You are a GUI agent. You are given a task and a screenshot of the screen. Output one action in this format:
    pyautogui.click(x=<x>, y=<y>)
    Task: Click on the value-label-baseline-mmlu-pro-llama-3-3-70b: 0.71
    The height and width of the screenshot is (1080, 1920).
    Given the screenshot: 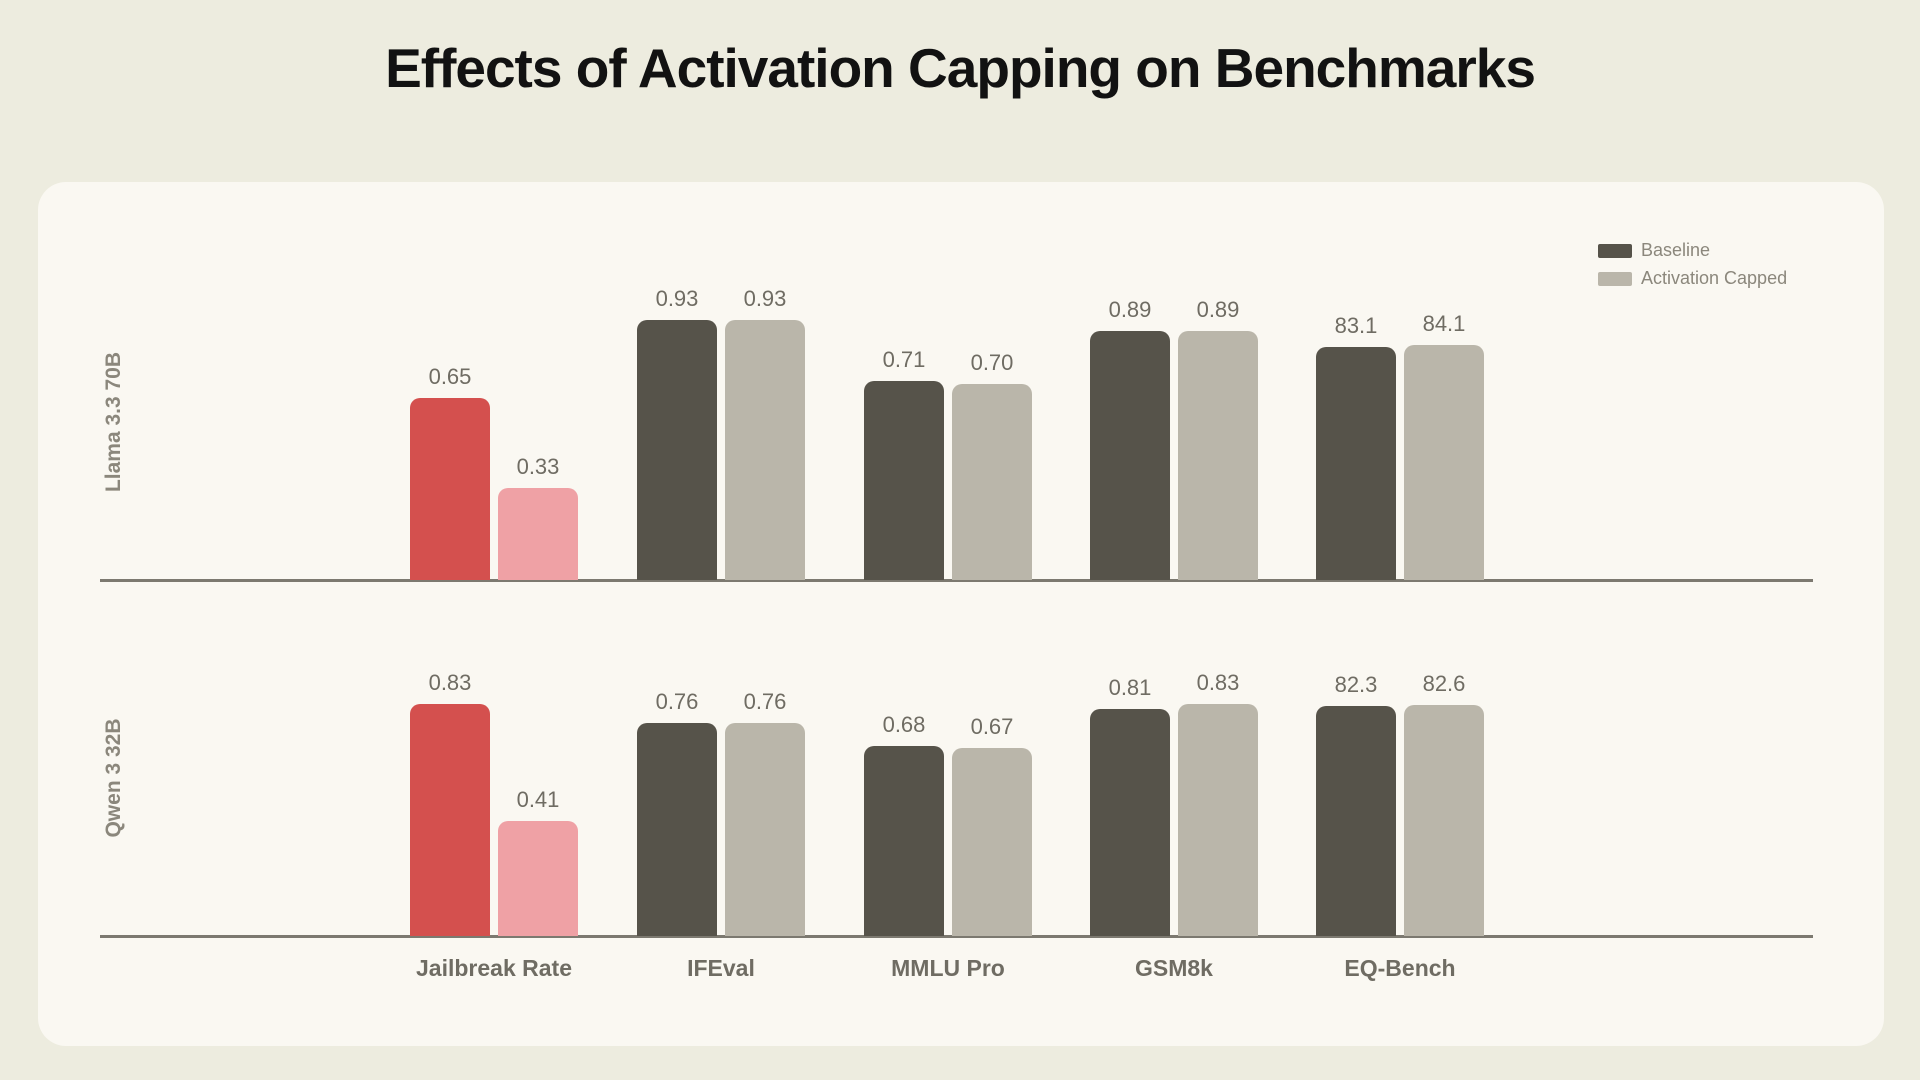 What is the action you would take?
    pyautogui.click(x=904, y=359)
    